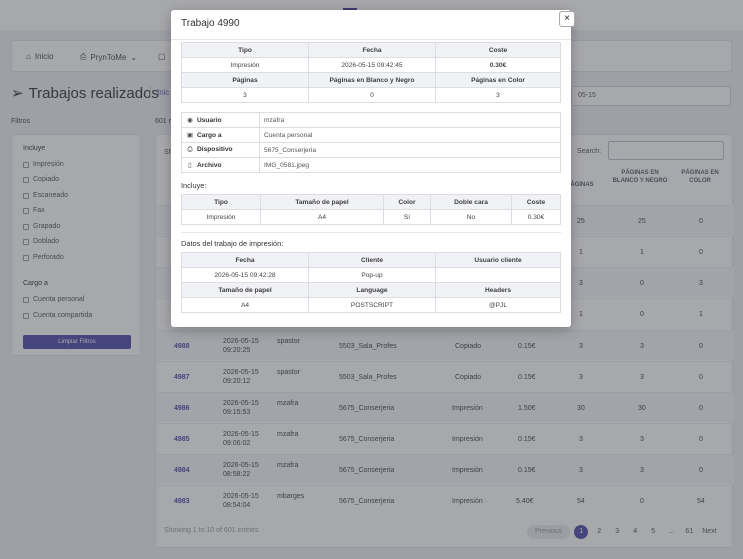 The height and width of the screenshot is (559, 743). Describe the element at coordinates (367, 439) in the screenshot. I see `cell-device: 5675_Conserjeria` at that location.